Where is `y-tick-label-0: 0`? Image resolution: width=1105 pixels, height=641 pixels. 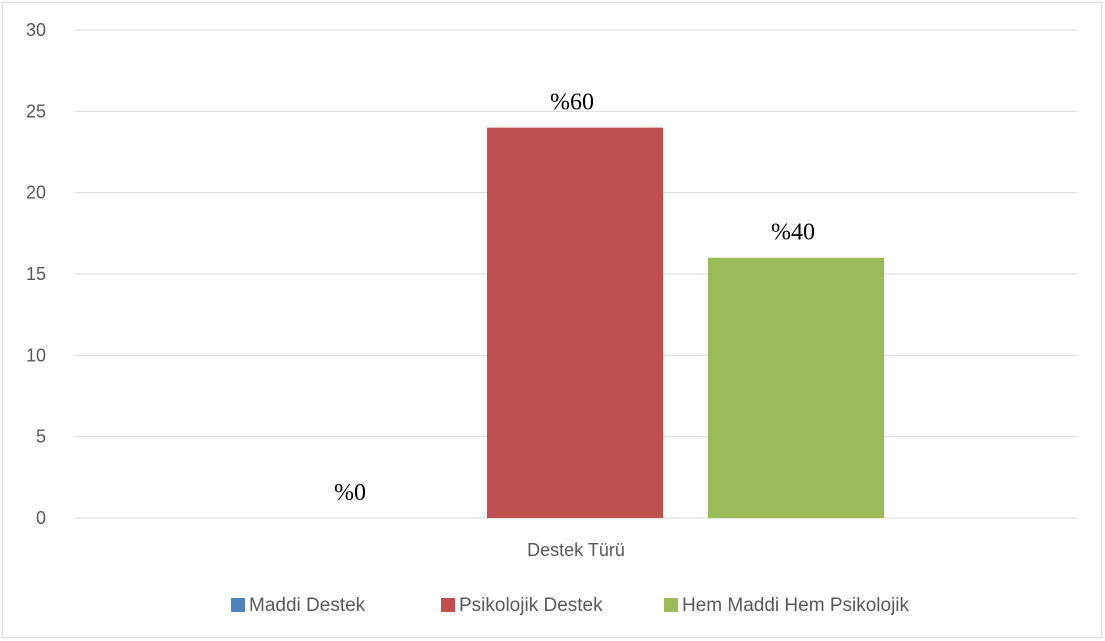 y-tick-label-0: 0 is located at coordinates (41, 518).